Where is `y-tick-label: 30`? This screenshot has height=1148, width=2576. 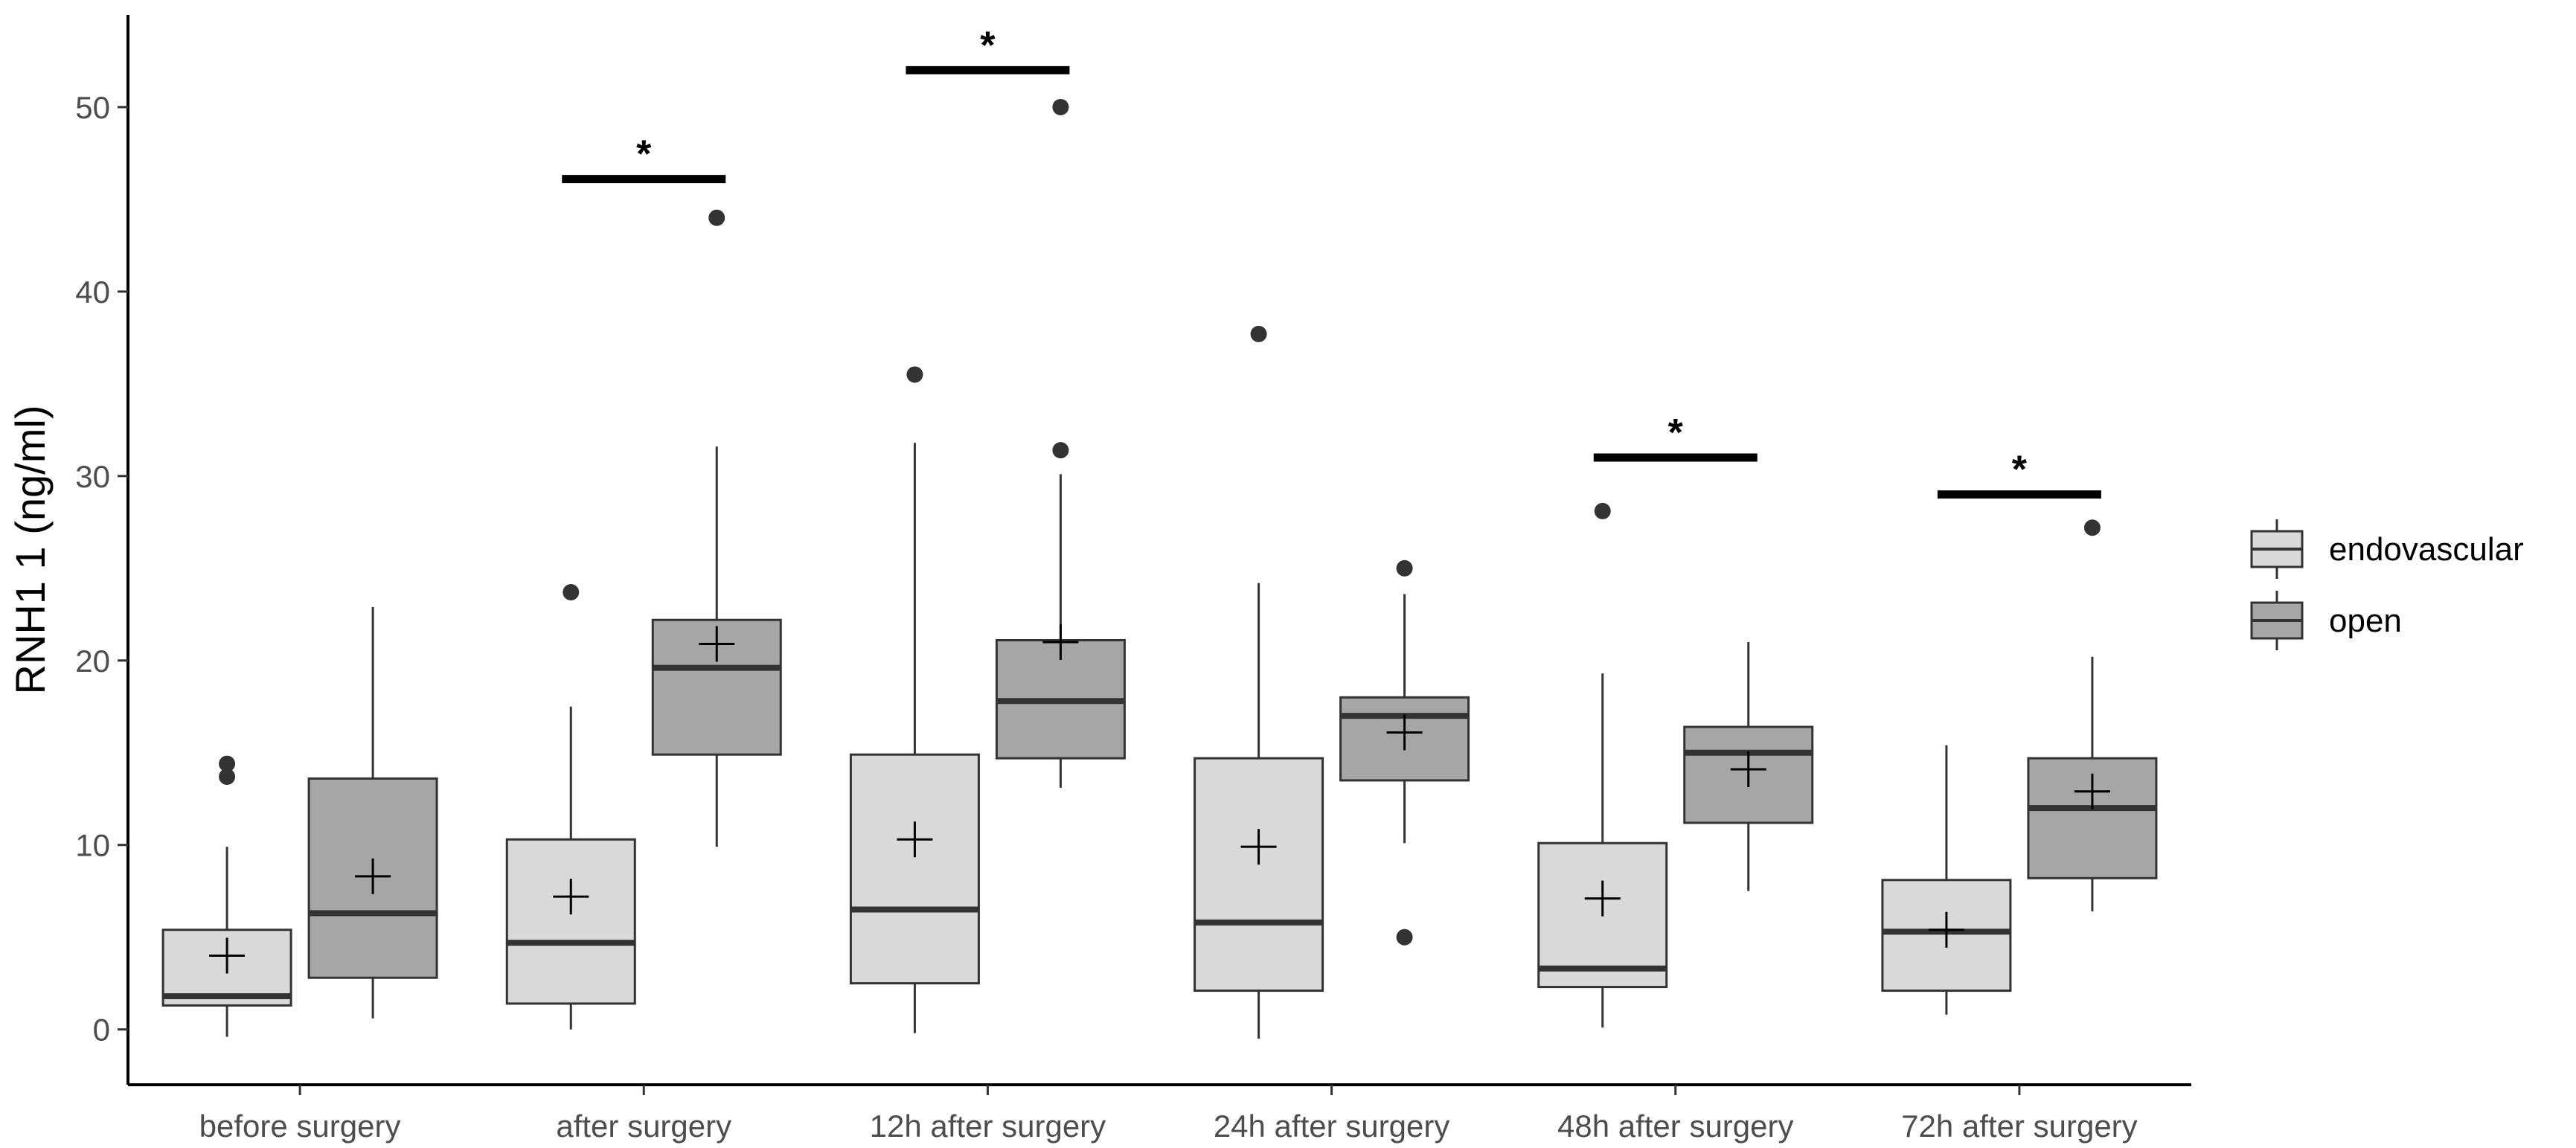 y-tick-label: 30 is located at coordinates (92, 476).